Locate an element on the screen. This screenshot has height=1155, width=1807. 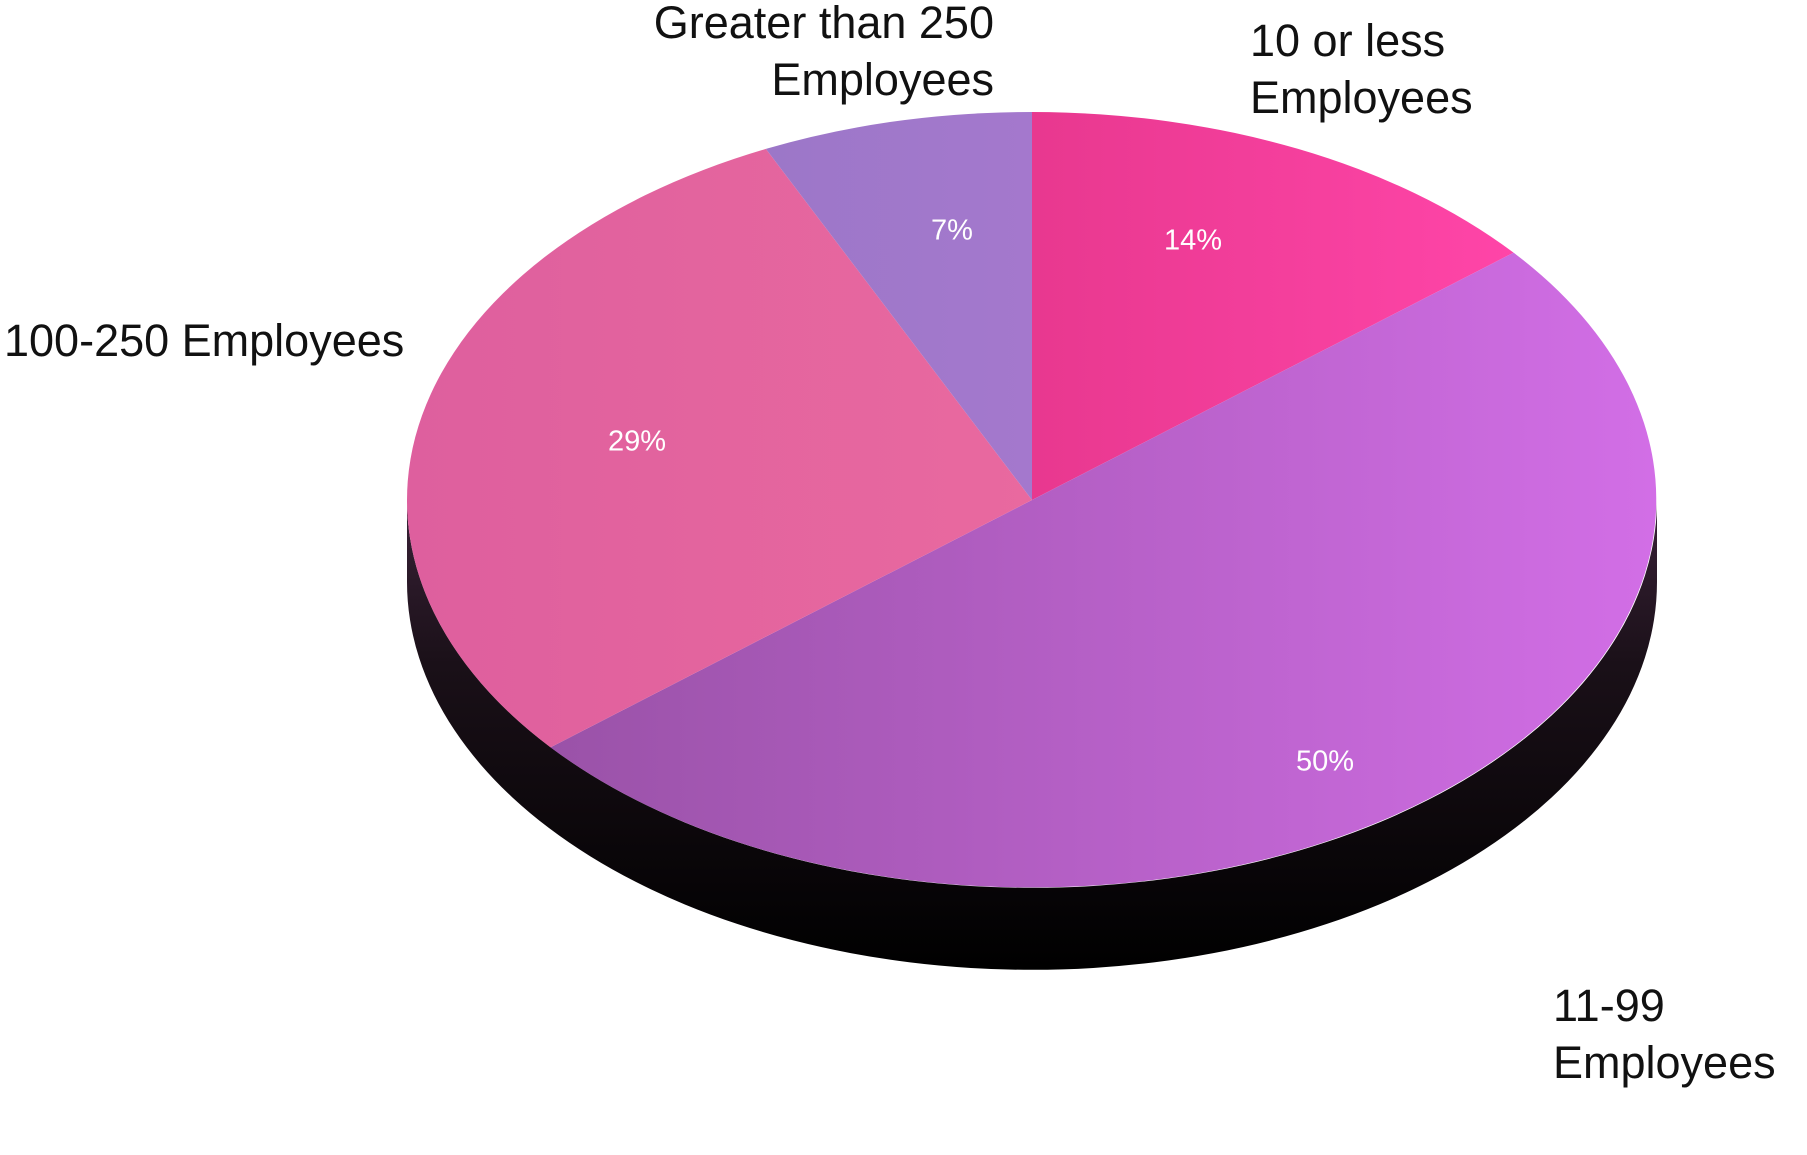
slice-value-label: 50% is located at coordinates (1325, 762).